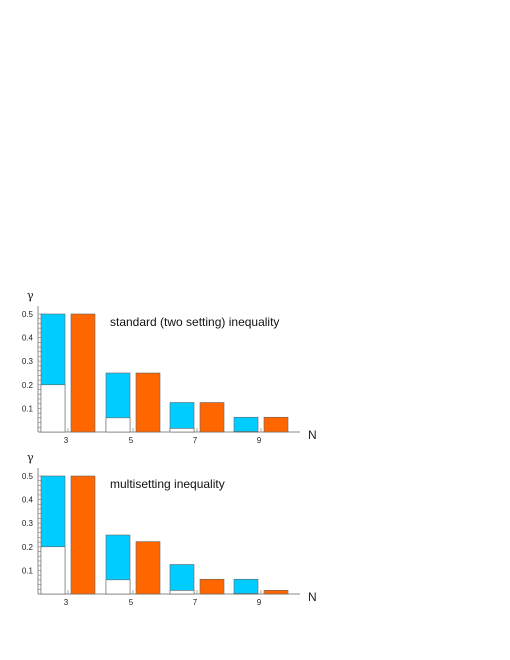 The image size is (510, 660). What do you see at coordinates (194, 322) in the screenshot?
I see `panel-annotation: standard (two setting) inequality` at bounding box center [194, 322].